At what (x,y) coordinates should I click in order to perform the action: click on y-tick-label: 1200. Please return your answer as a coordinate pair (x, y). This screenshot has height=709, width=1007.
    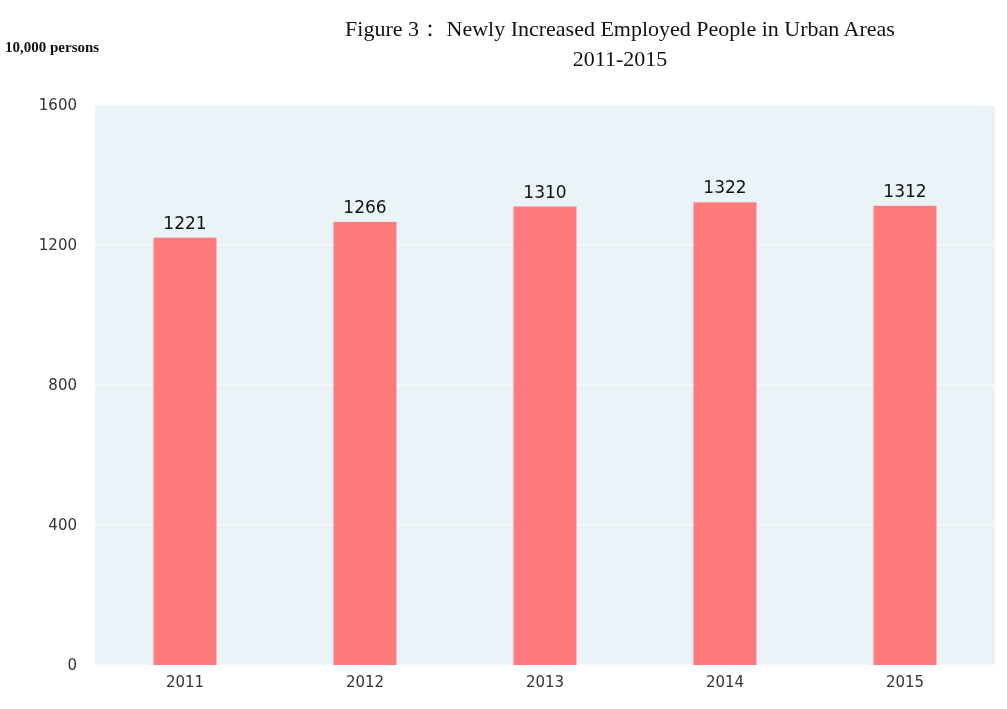
    Looking at the image, I should click on (57, 245).